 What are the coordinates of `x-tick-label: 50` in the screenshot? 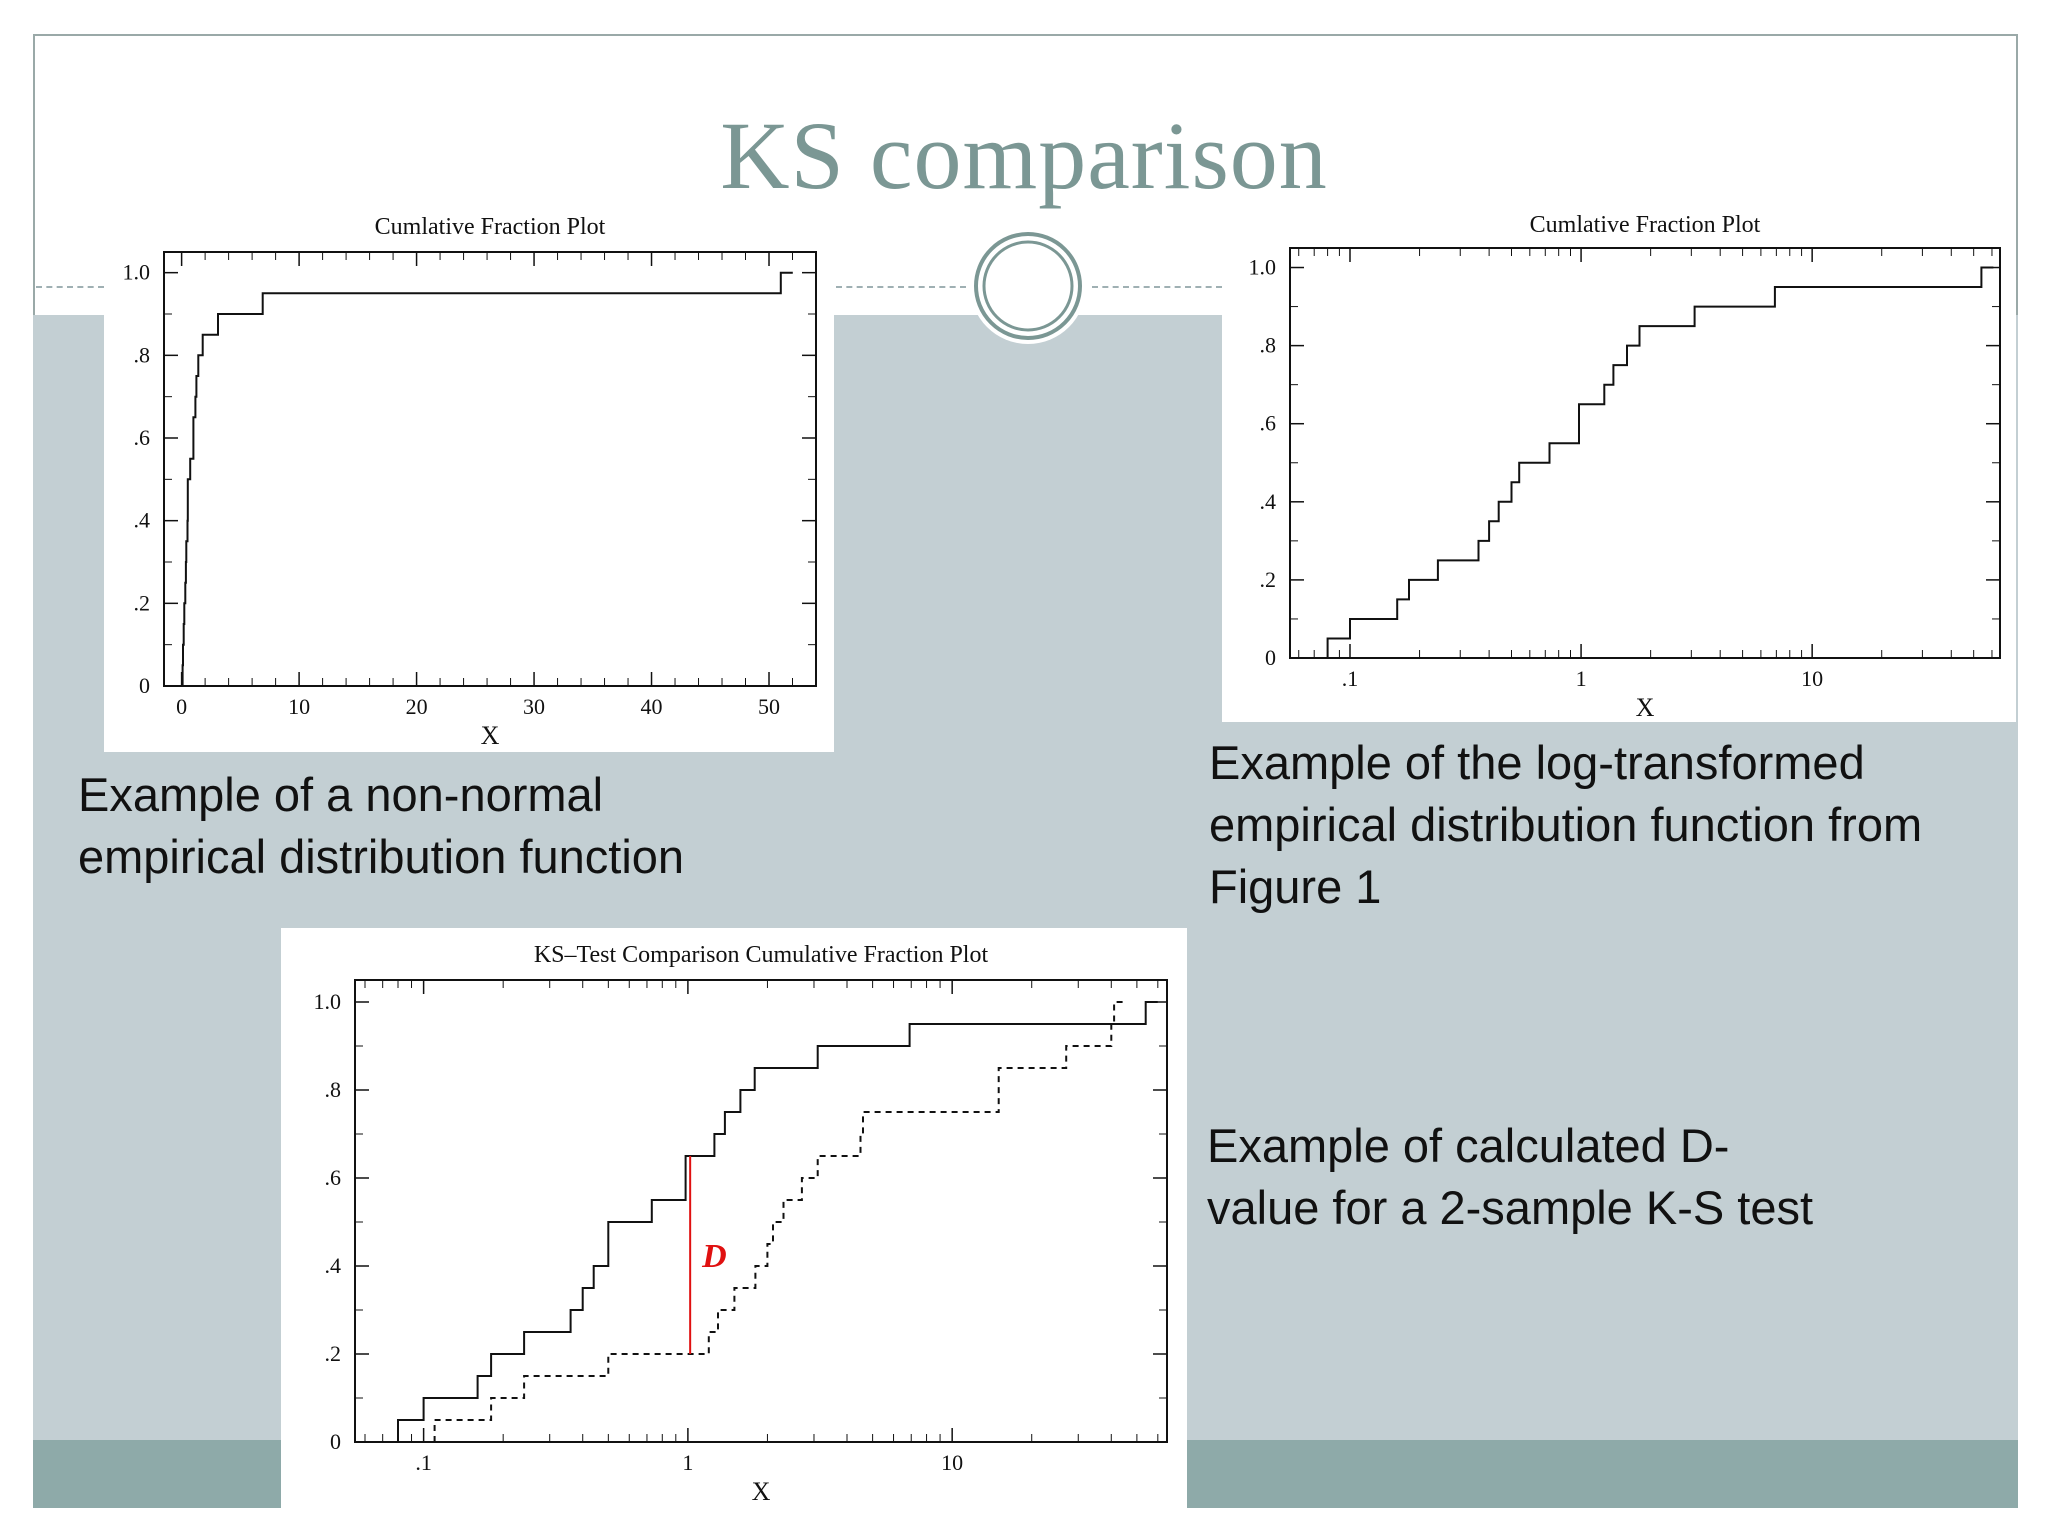 It's located at (769, 706).